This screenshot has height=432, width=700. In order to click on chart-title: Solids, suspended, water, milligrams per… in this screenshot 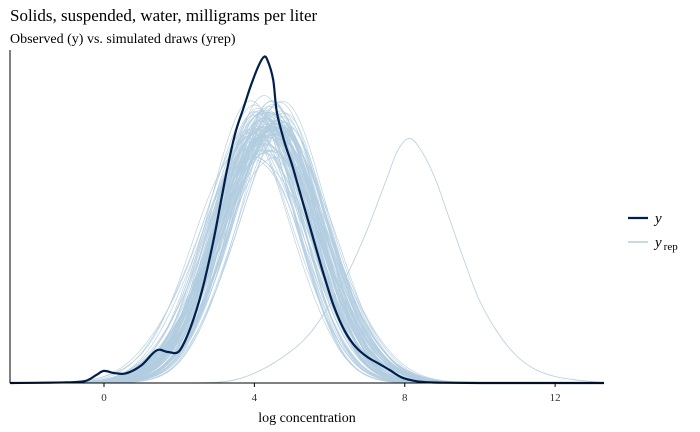, I will do `click(164, 15)`.